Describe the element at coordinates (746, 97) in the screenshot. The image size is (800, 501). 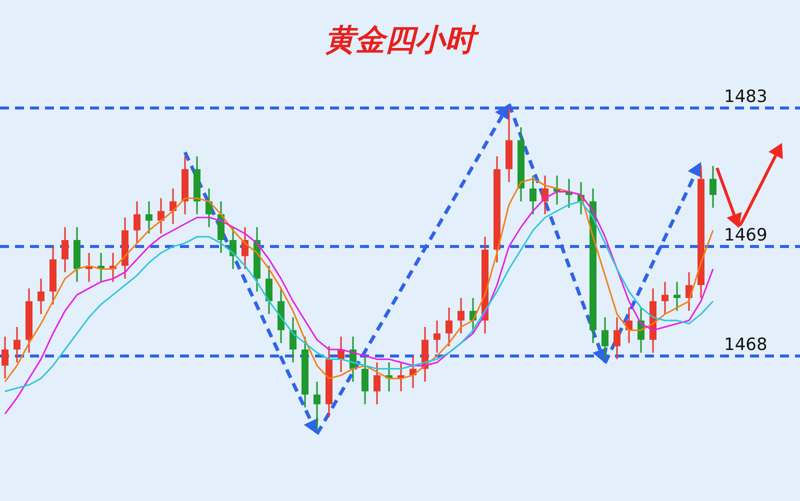
I see `annotation: 1483` at that location.